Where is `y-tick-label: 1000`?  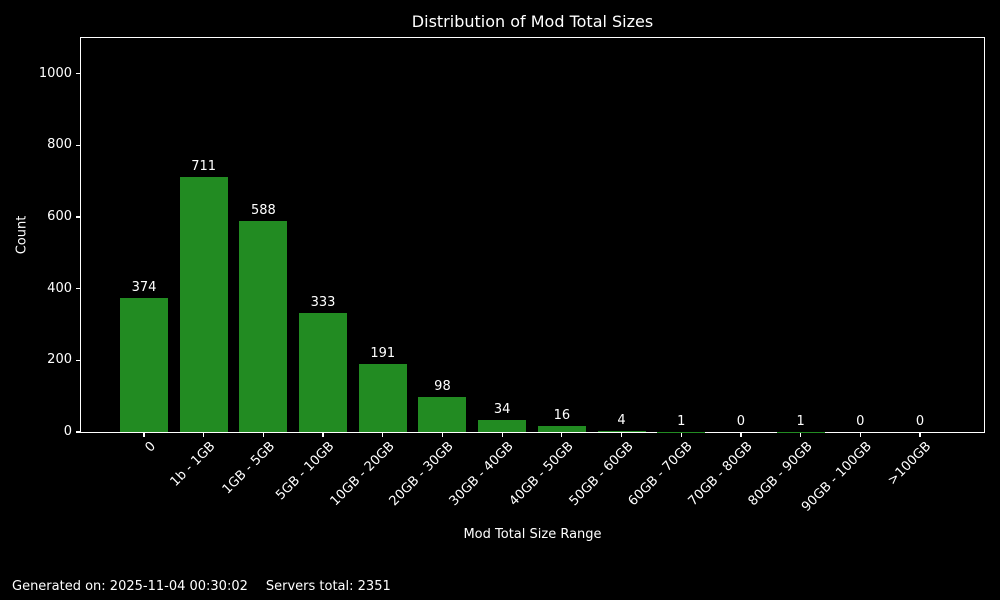
y-tick-label: 1000 is located at coordinates (55, 73).